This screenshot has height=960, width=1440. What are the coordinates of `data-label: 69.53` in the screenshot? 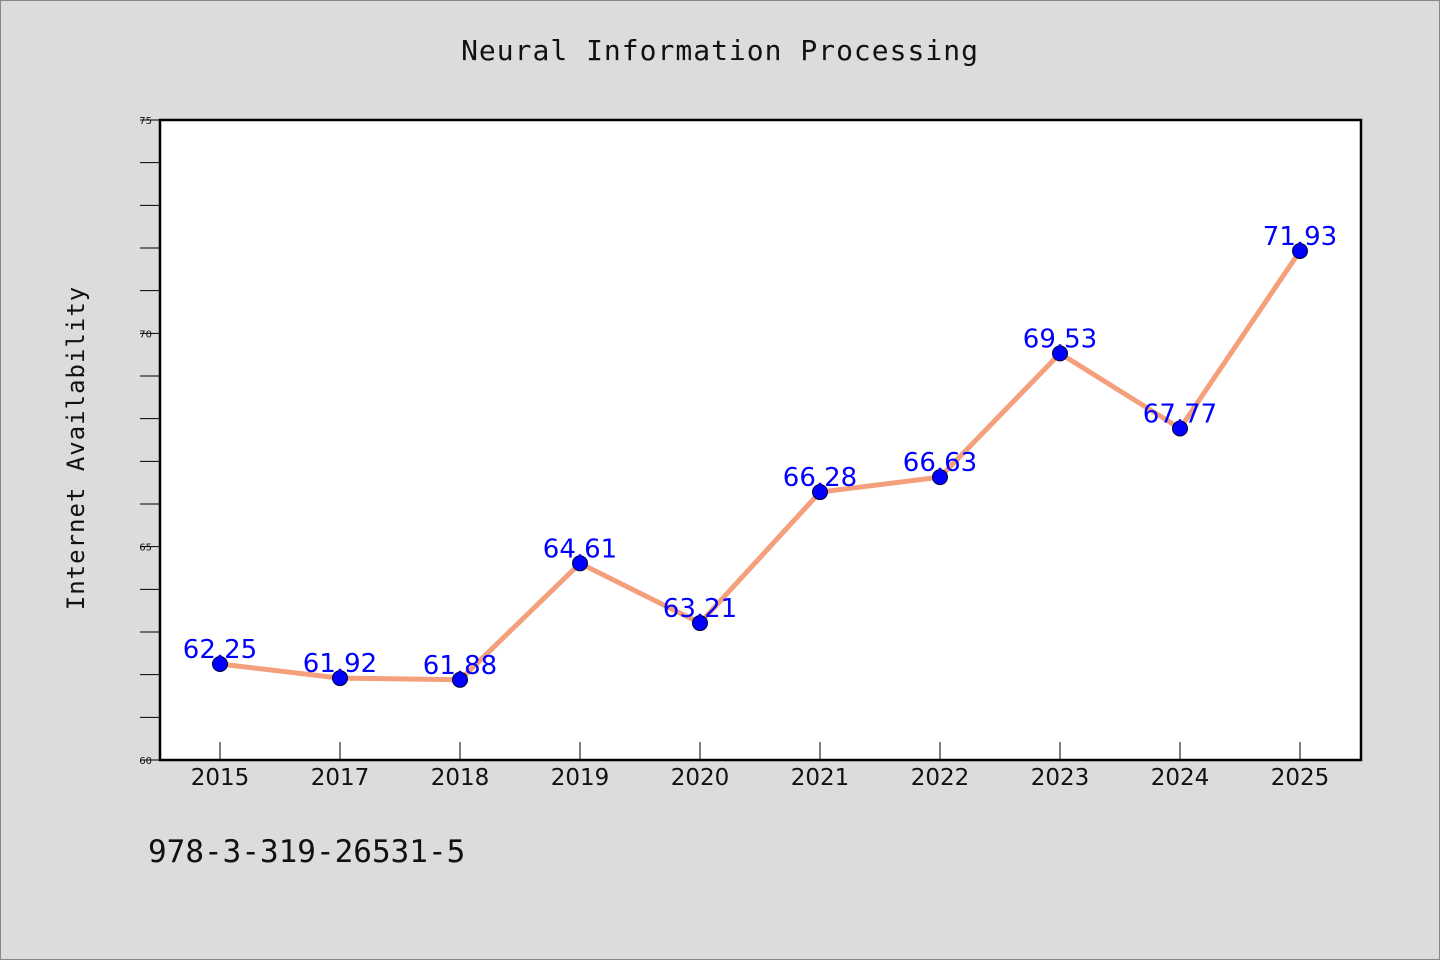 It's located at (1060, 339).